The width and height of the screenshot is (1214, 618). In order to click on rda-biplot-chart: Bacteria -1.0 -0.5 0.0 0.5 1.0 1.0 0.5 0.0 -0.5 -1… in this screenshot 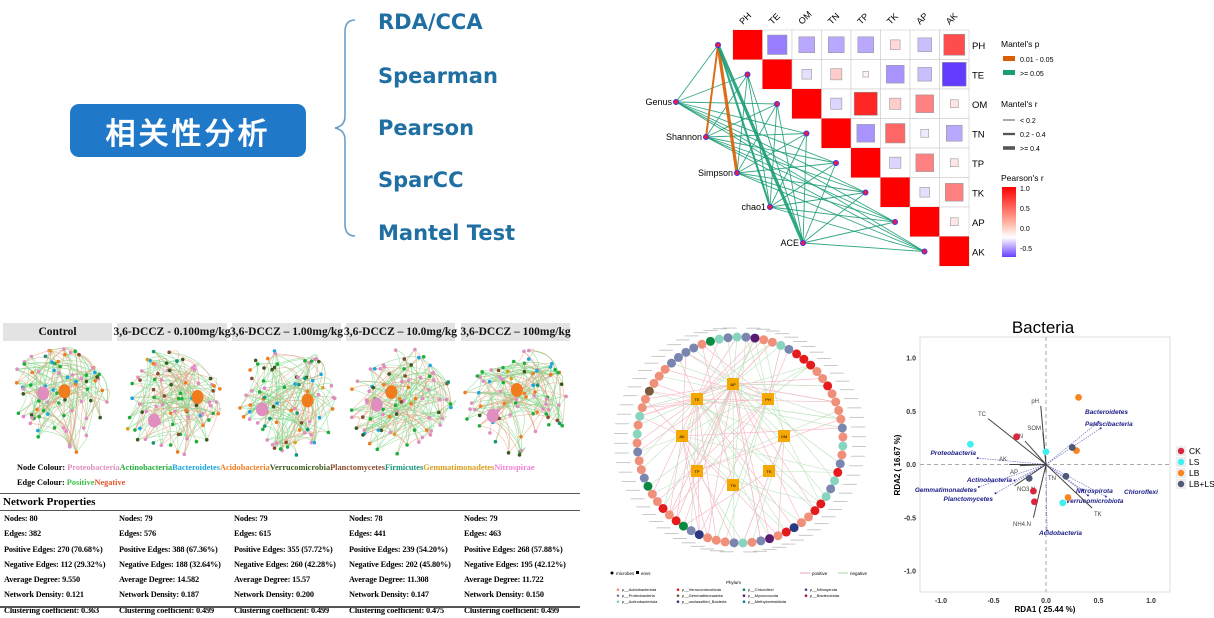, I will do `click(1053, 466)`.